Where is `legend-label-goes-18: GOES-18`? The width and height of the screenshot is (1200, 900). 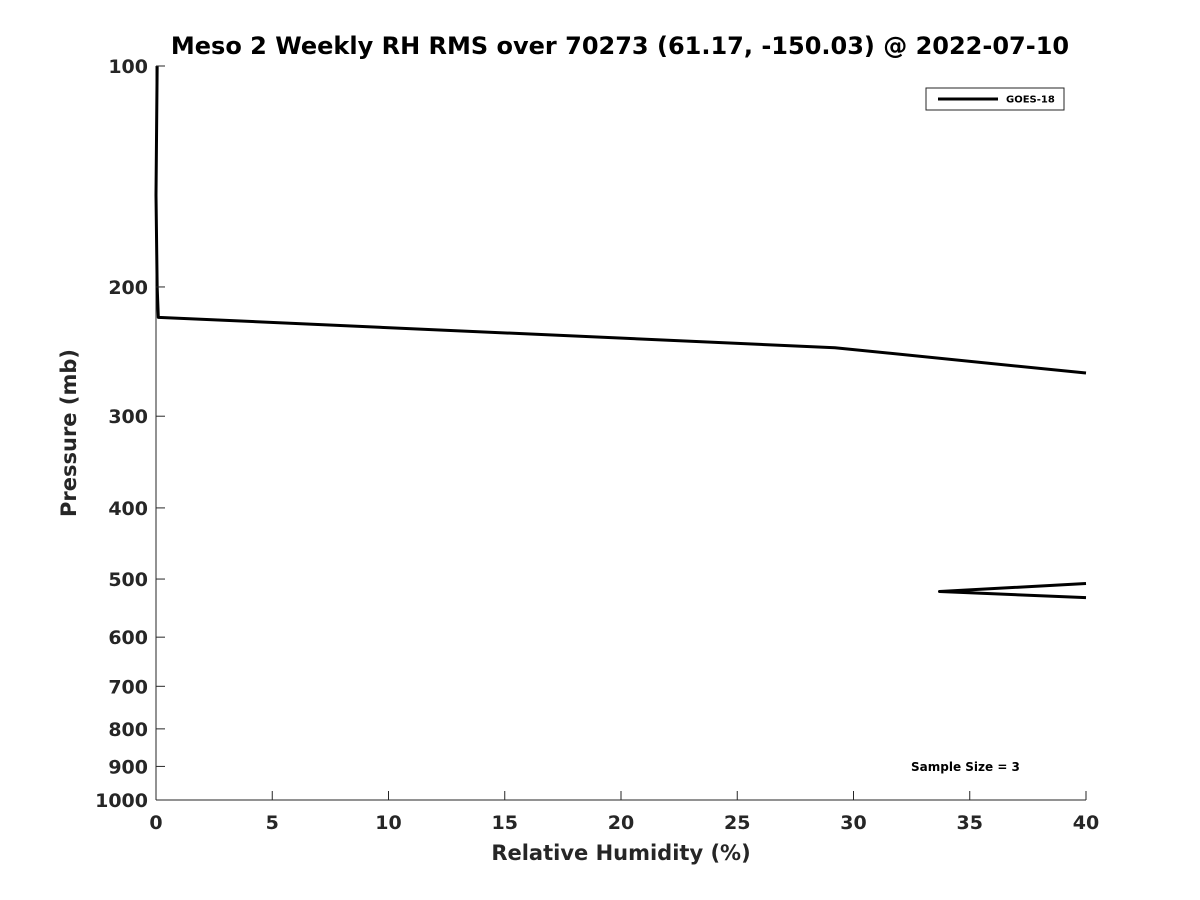 legend-label-goes-18: GOES-18 is located at coordinates (1030, 100).